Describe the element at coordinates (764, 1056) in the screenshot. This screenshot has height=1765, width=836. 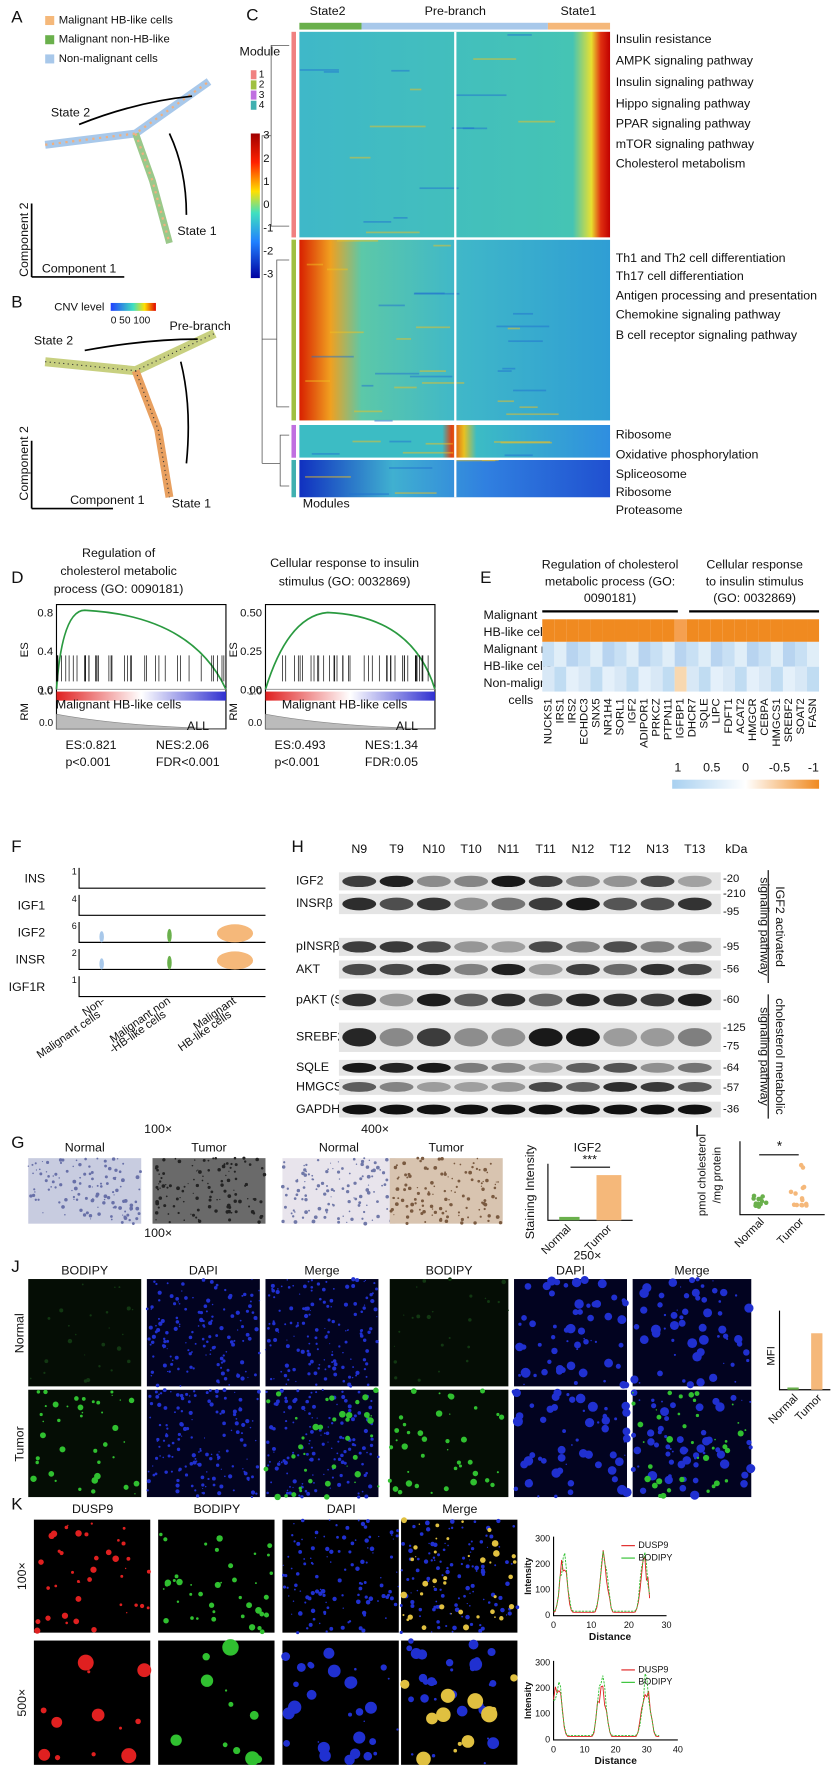
I see `label: signaling pathway` at that location.